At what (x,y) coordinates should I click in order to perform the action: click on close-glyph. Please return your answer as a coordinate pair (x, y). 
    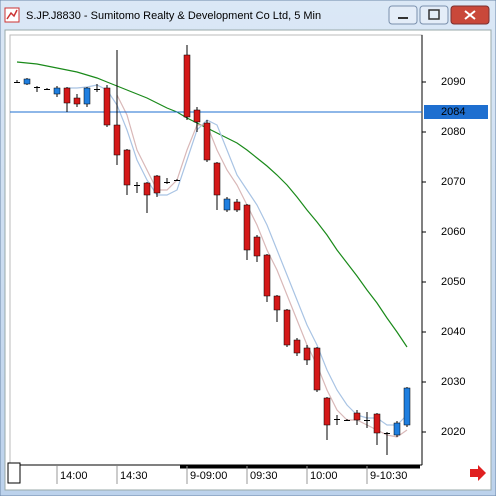
    Looking at the image, I should click on (470, 15).